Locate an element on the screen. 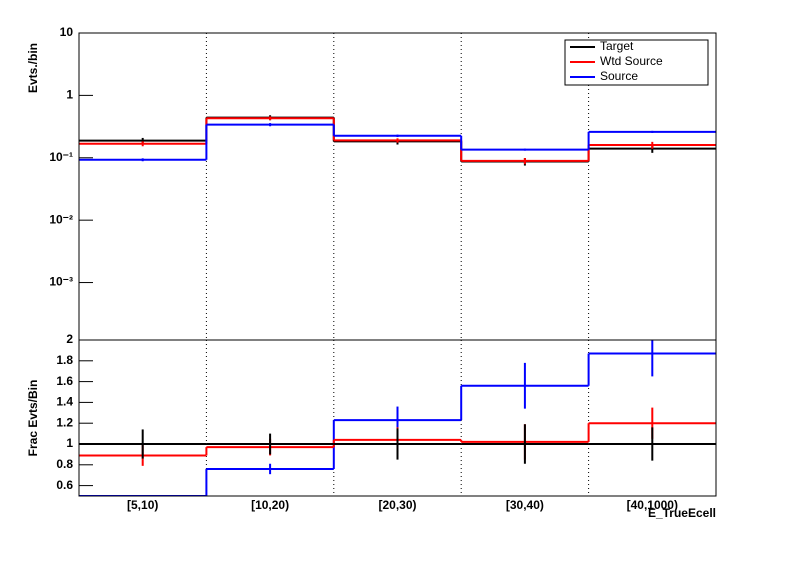  plot-area is located at coordinates (397, 140).